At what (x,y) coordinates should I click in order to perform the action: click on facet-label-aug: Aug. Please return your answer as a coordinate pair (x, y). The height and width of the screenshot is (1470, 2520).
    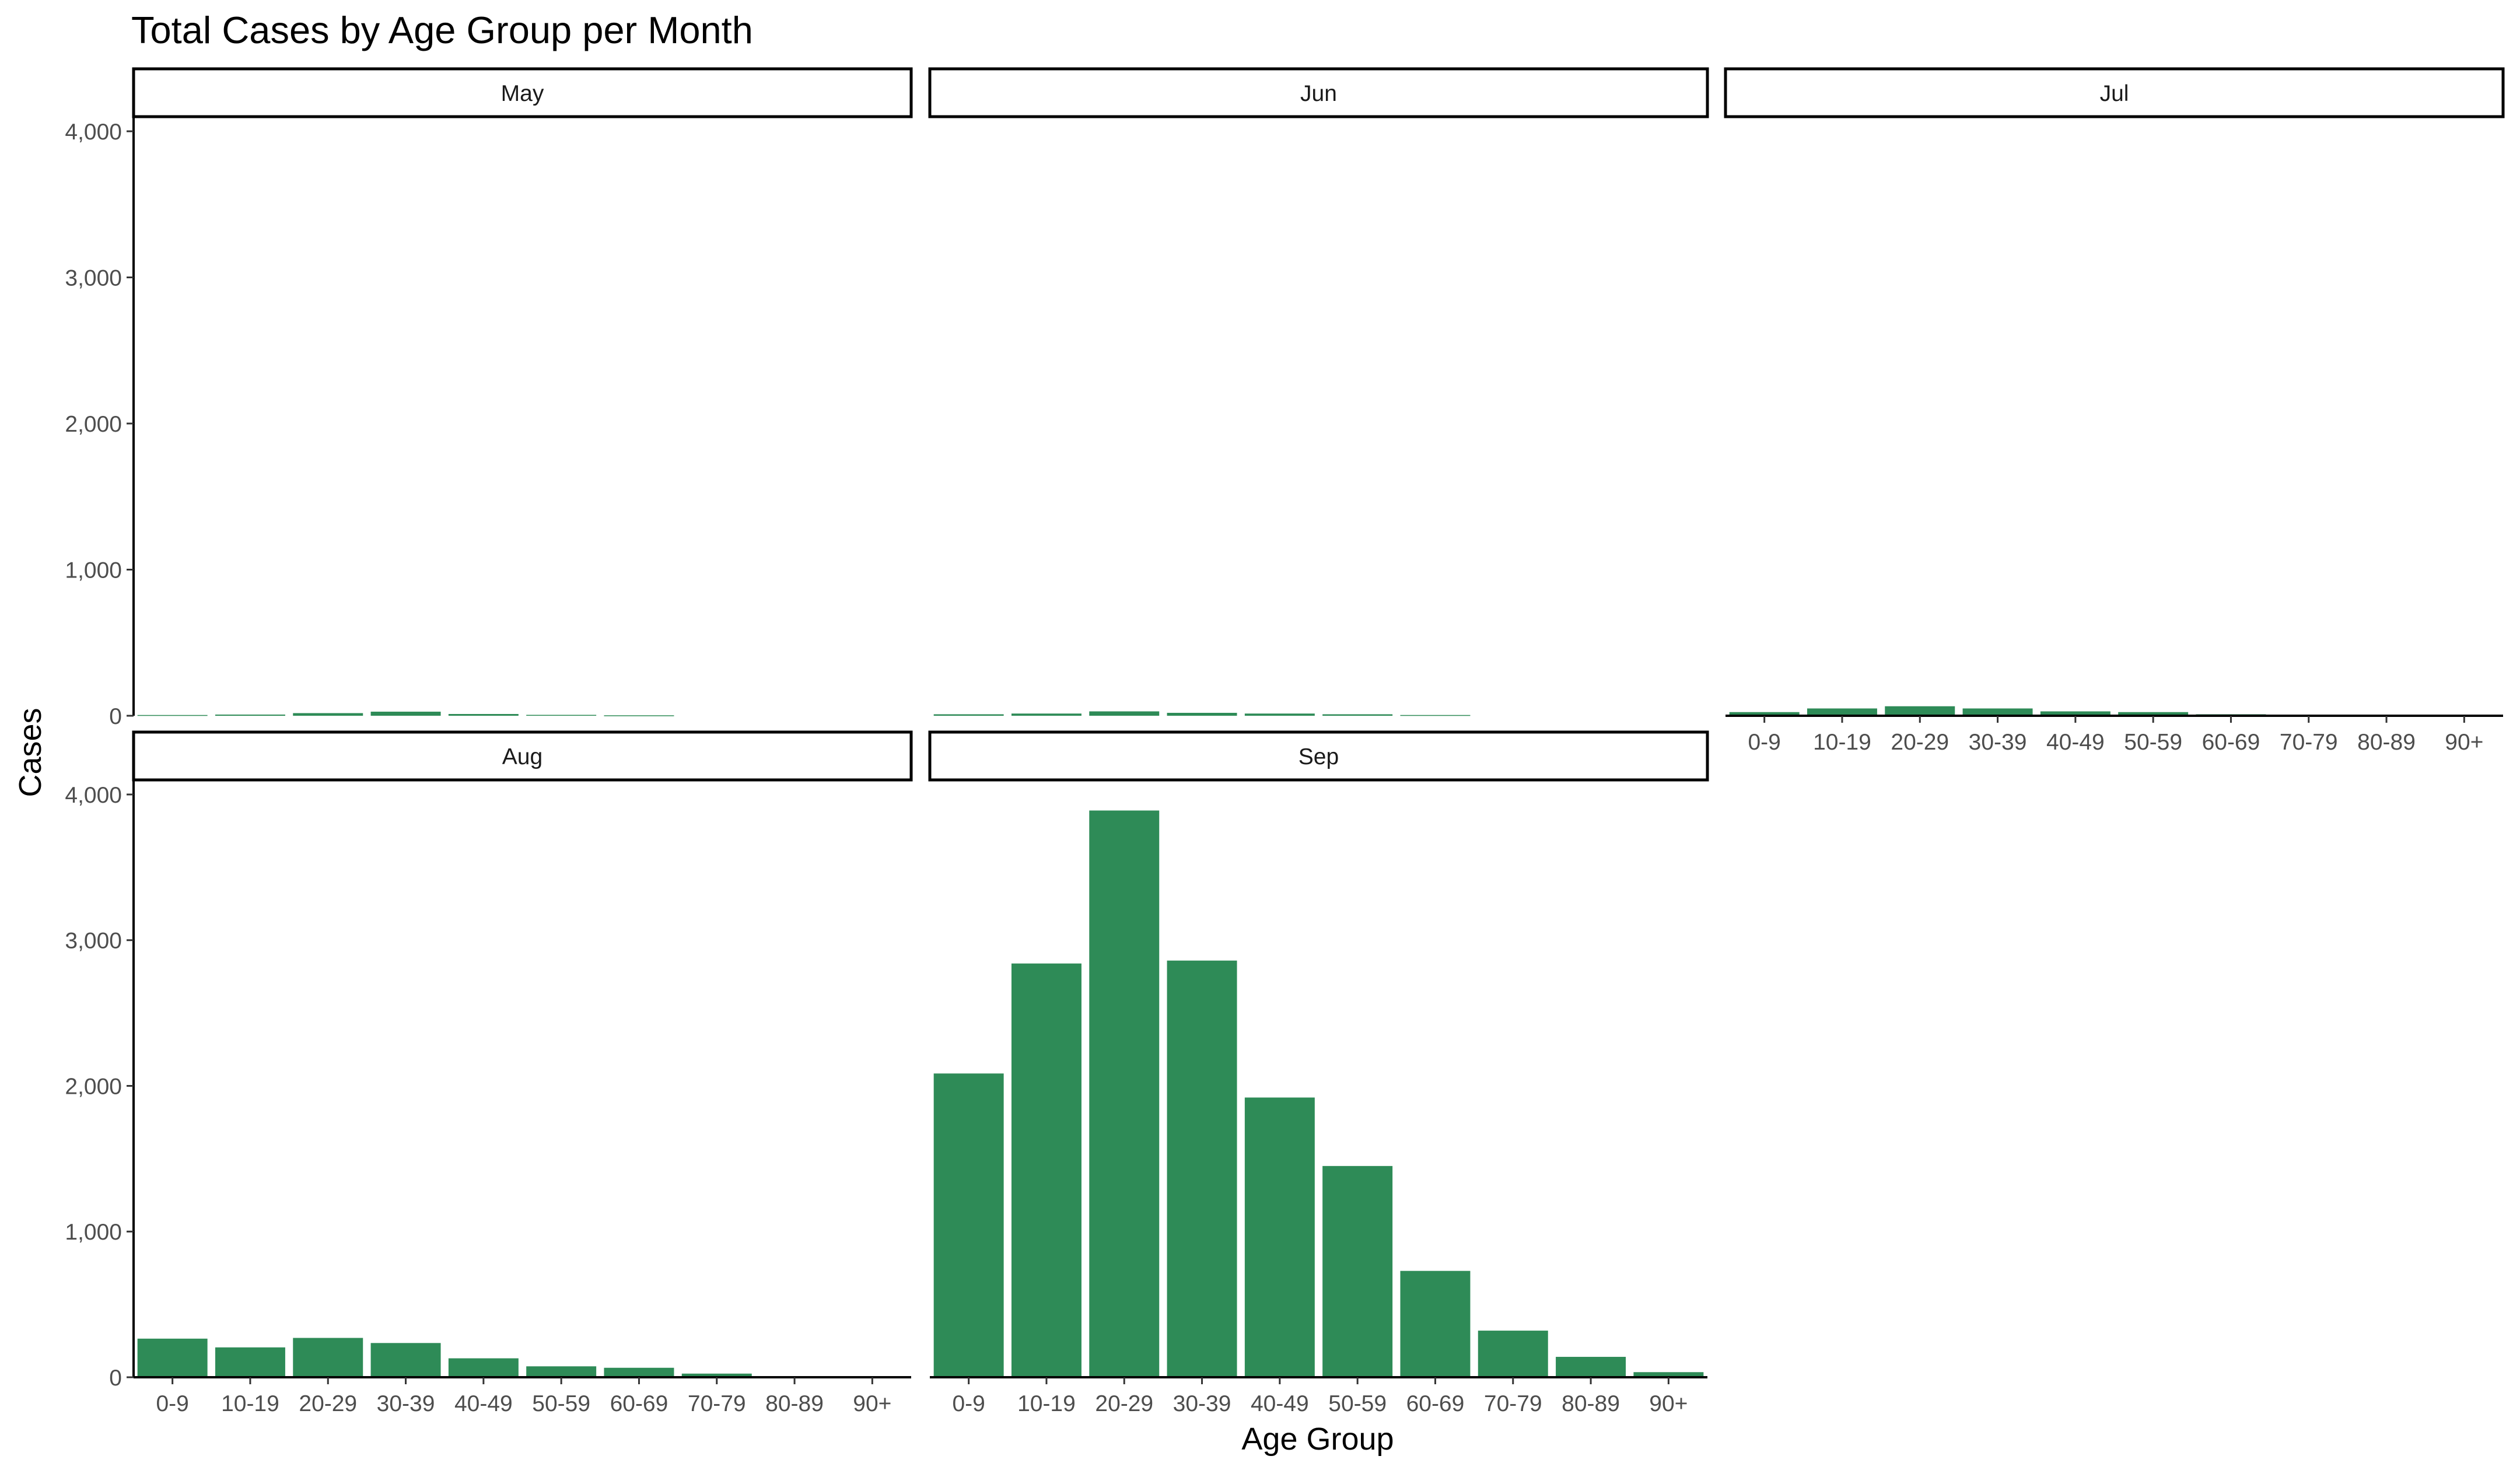
    Looking at the image, I should click on (522, 757).